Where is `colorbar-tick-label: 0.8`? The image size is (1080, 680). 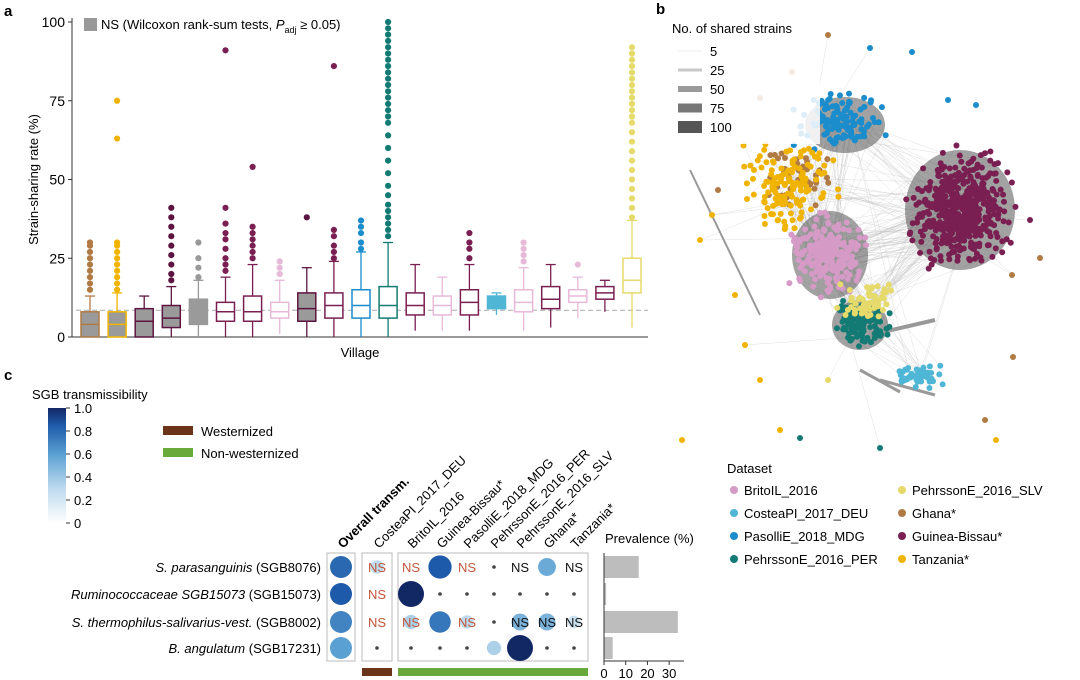 colorbar-tick-label: 0.8 is located at coordinates (83, 431).